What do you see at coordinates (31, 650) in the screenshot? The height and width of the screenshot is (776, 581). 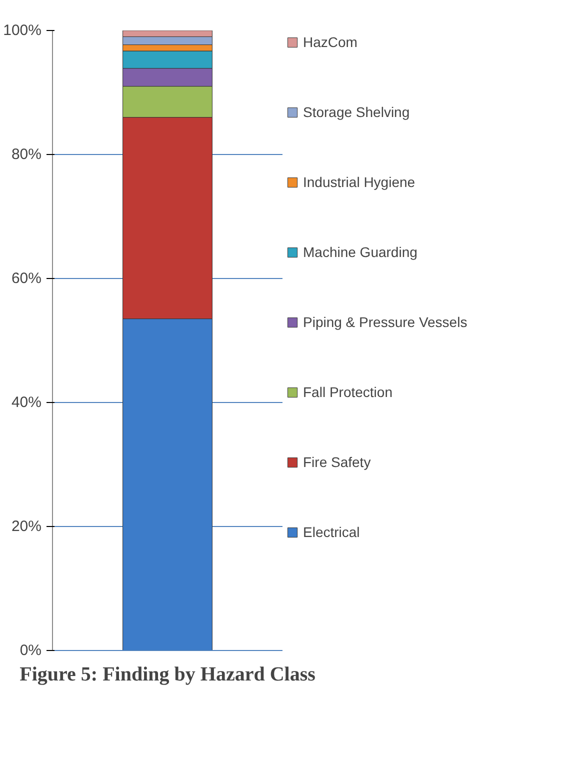 I see `y-tick-label: 0%` at bounding box center [31, 650].